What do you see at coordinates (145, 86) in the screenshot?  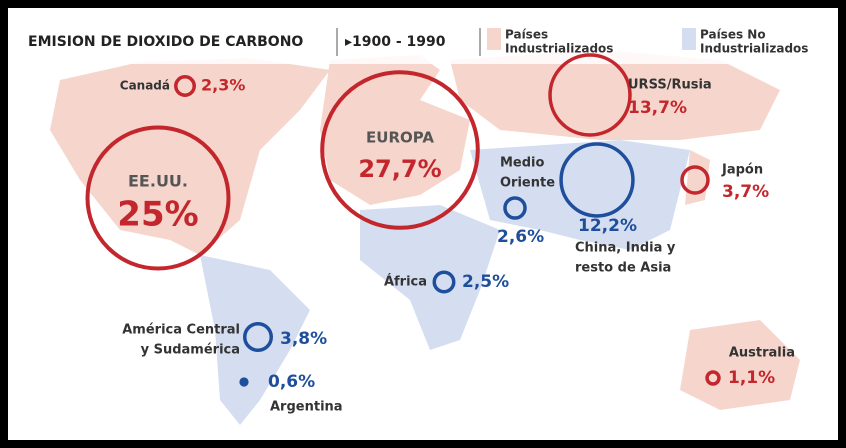 I see `region-name: Canadá` at bounding box center [145, 86].